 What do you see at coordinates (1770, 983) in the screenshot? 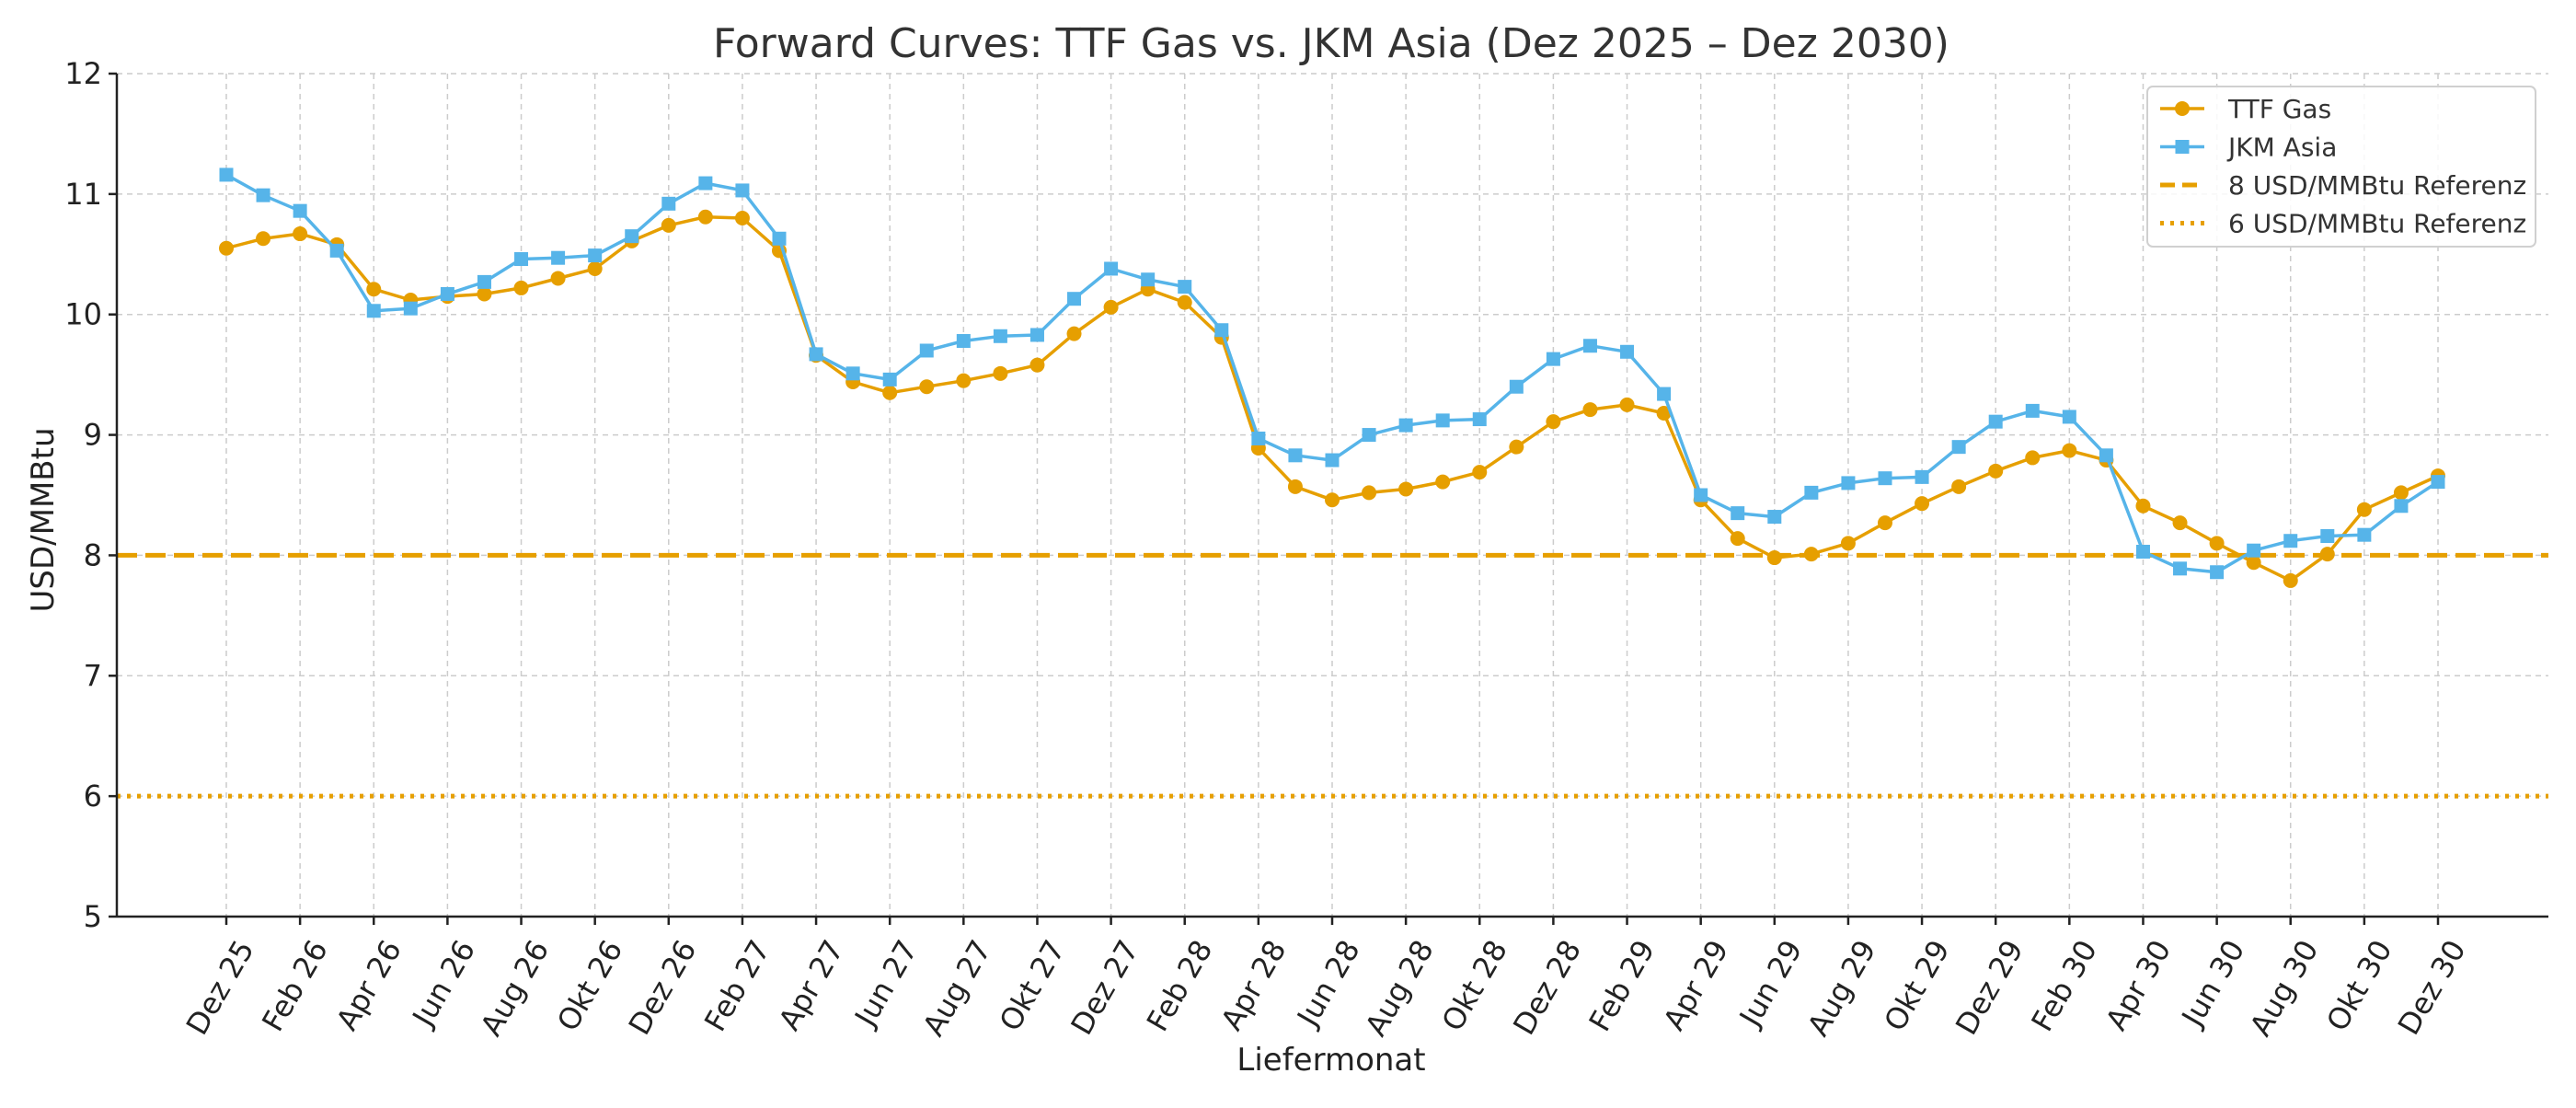
I see `x-tick-label: Jun 29` at bounding box center [1770, 983].